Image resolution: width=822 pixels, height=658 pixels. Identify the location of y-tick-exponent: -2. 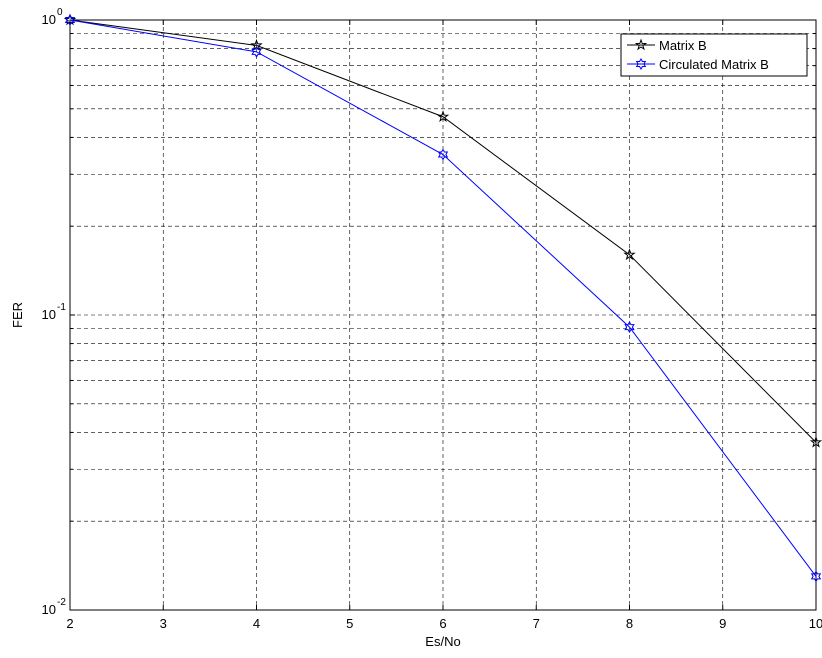
(61, 602).